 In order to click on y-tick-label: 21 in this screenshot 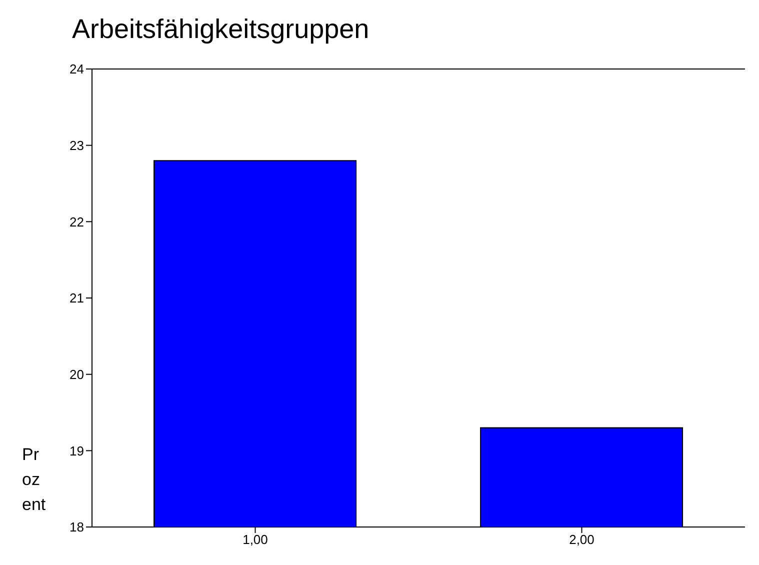, I will do `click(77, 298)`.